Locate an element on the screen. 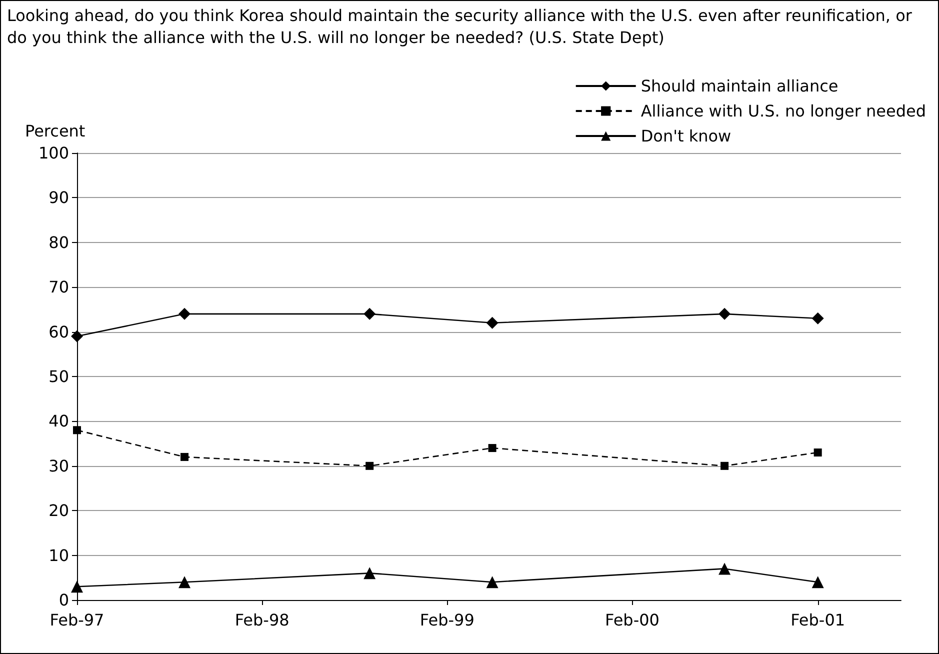 The height and width of the screenshot is (654, 939). y-tick-label: 100 is located at coordinates (53, 153).